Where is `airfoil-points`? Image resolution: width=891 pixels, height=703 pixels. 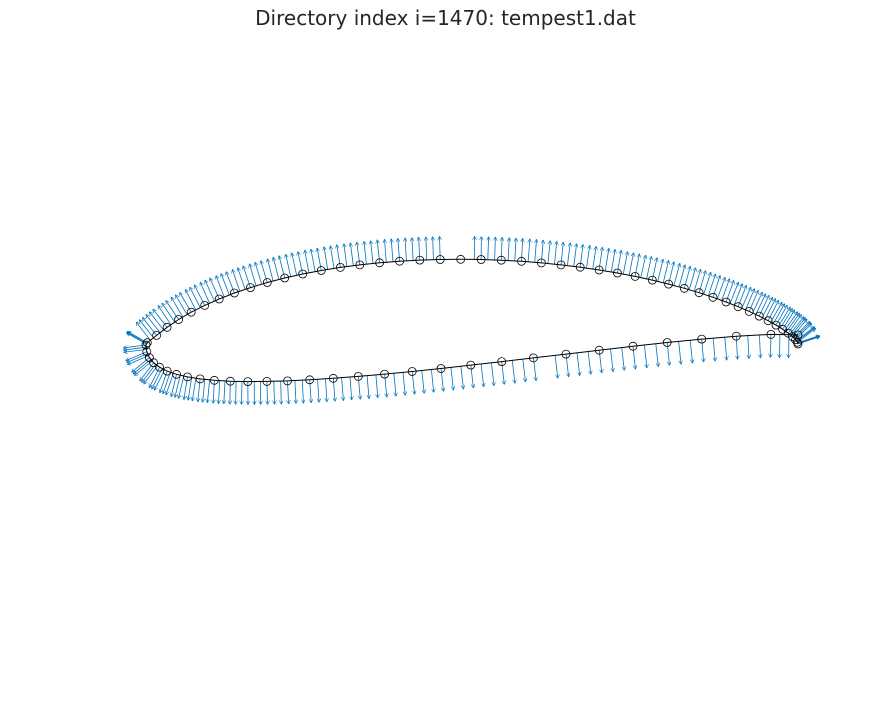 airfoil-points is located at coordinates (472, 320).